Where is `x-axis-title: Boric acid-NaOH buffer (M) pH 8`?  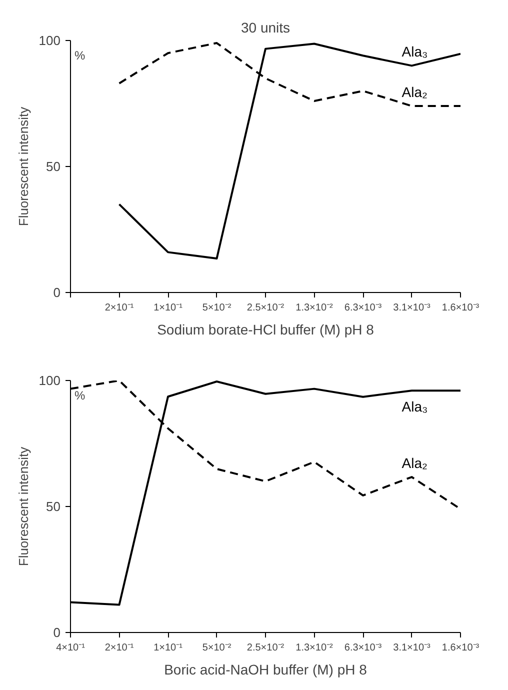 x-axis-title: Boric acid-NaOH buffer (M) pH 8 is located at coordinates (266, 670).